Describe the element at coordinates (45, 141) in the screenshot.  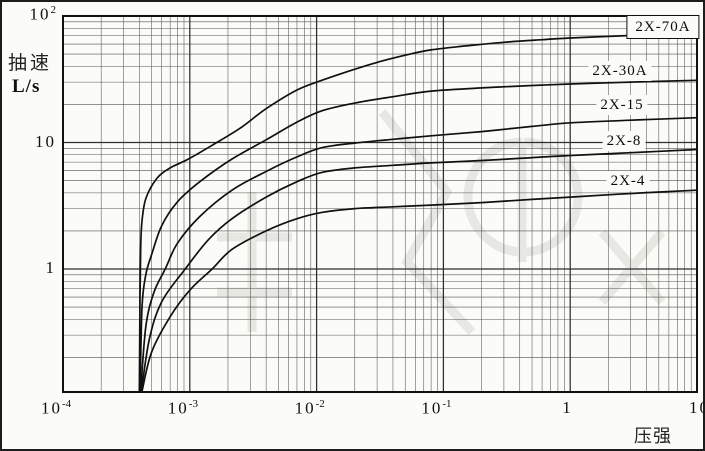
I see `y-tick-label: 10` at that location.